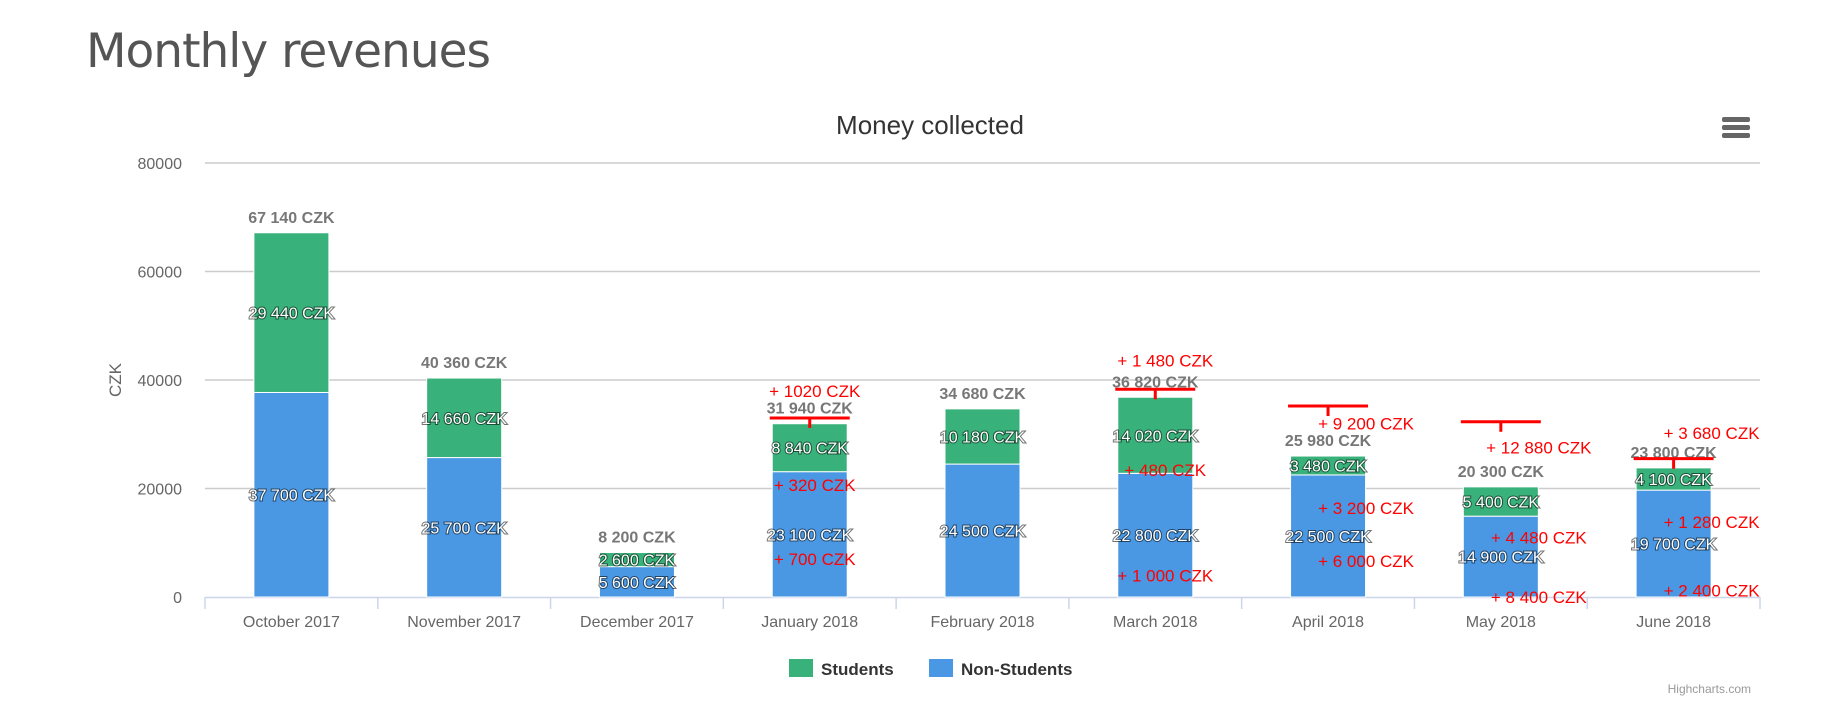  I want to click on total-label: 8 200 CZK, so click(637, 538).